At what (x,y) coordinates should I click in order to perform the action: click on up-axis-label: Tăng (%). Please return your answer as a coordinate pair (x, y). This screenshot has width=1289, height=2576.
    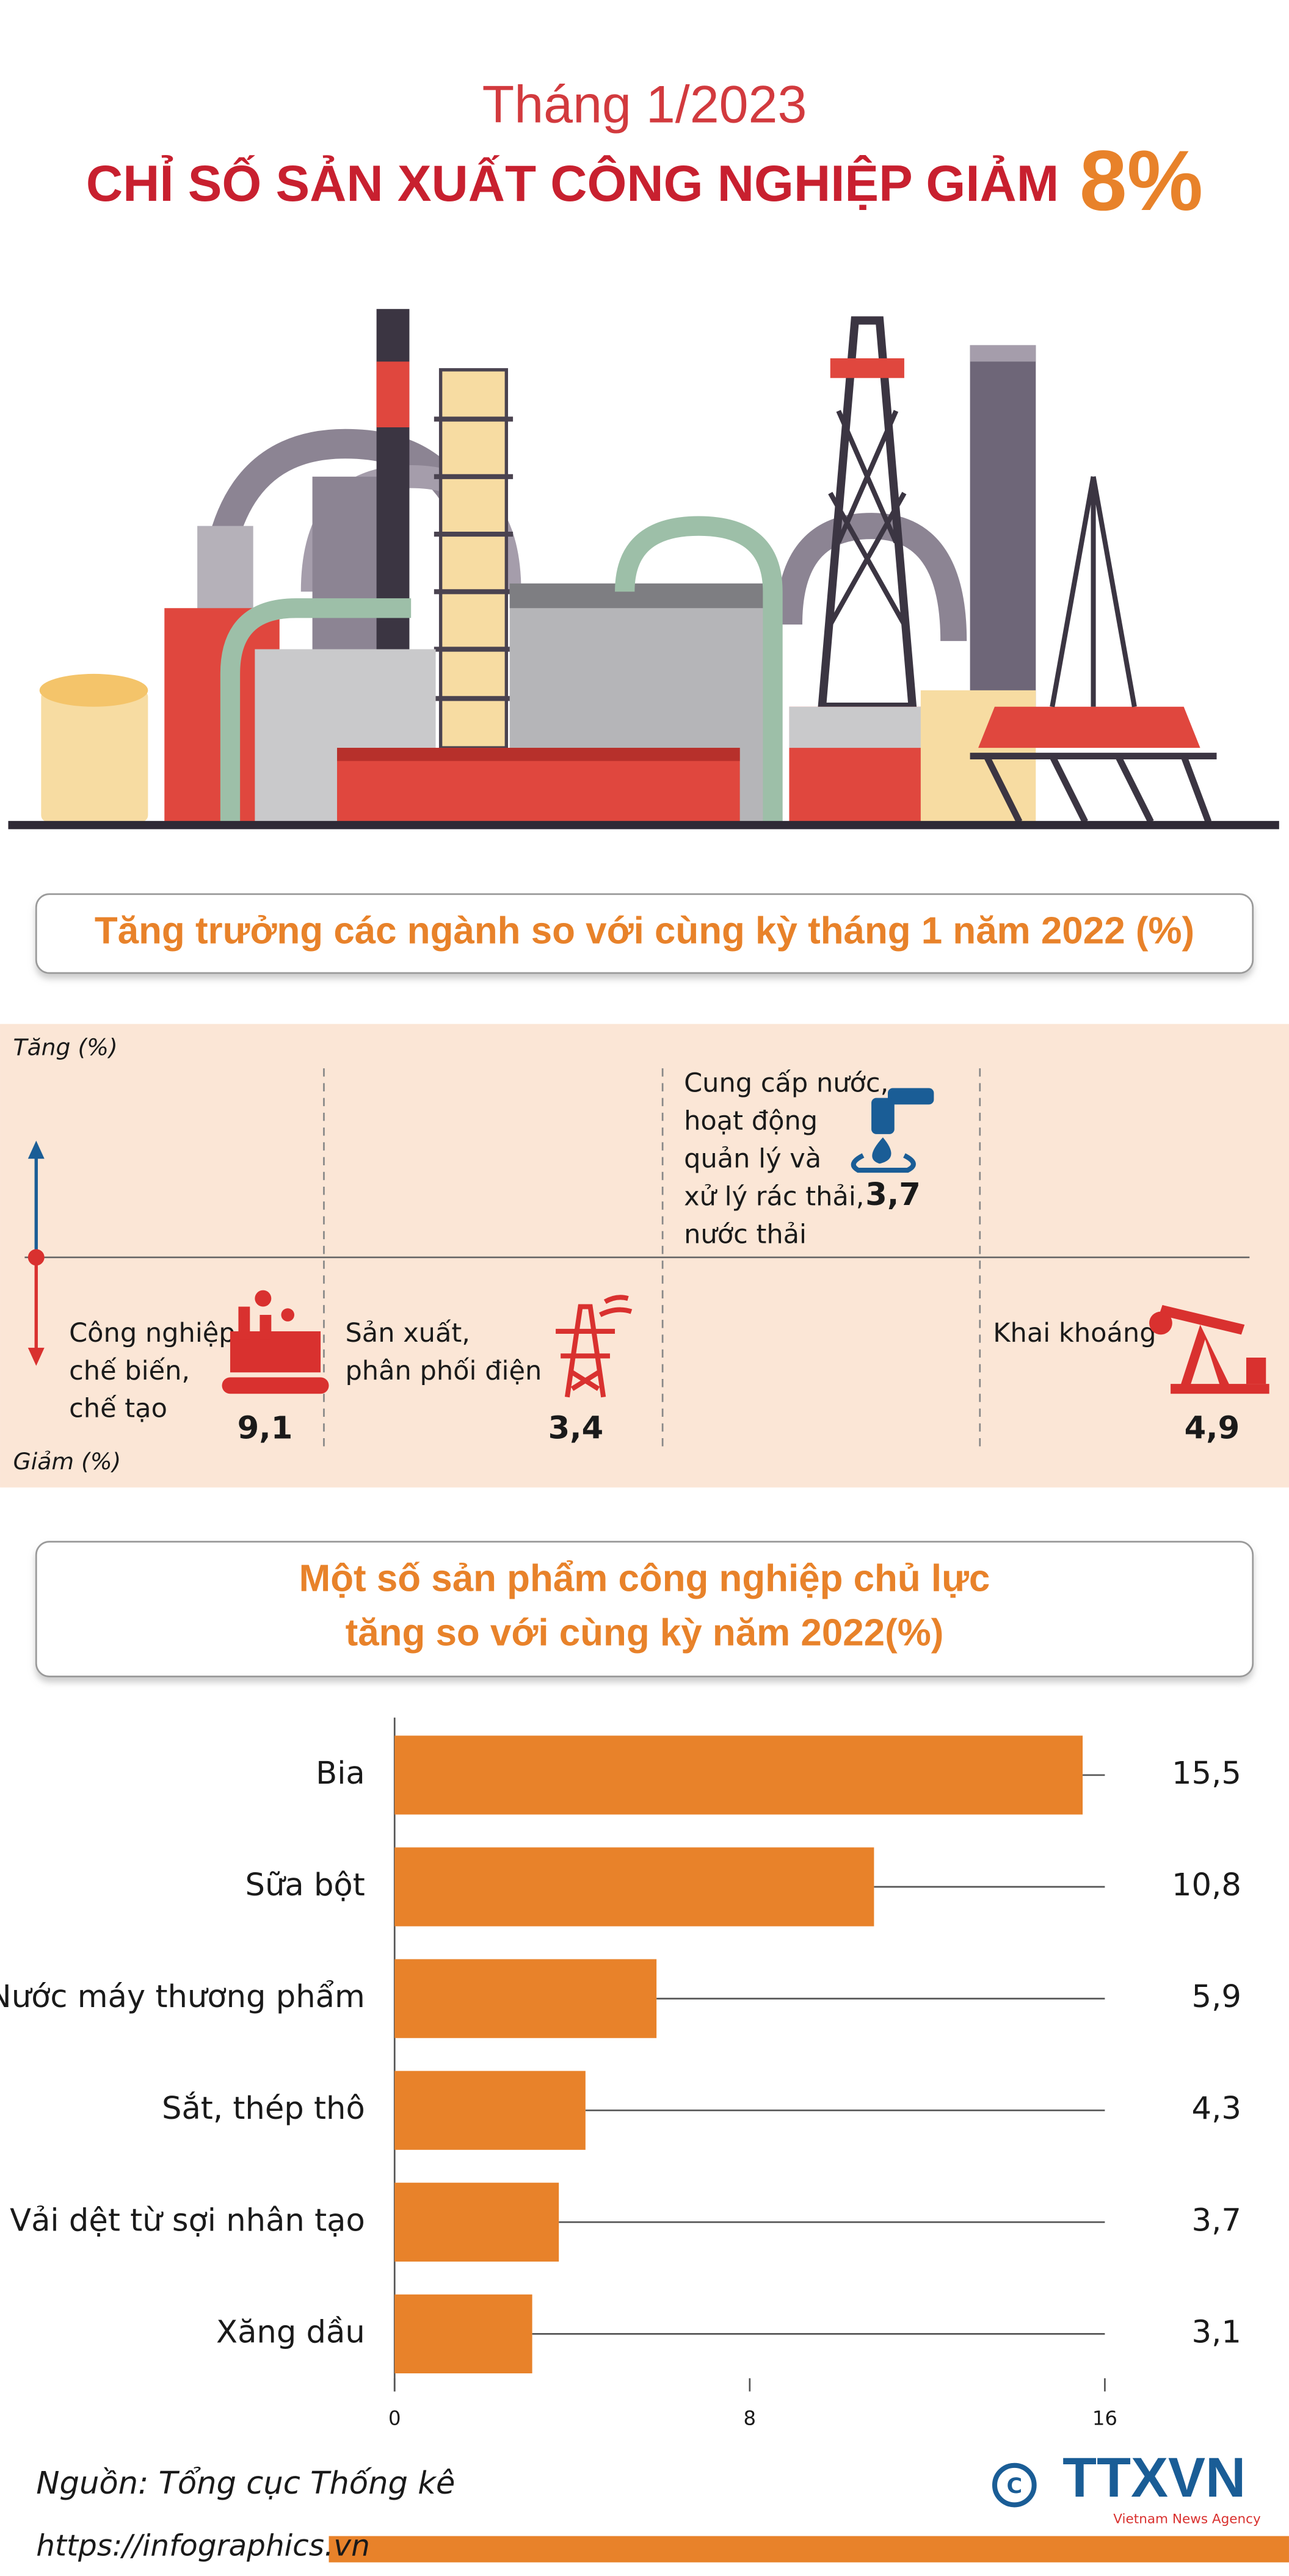
    Looking at the image, I should click on (65, 1046).